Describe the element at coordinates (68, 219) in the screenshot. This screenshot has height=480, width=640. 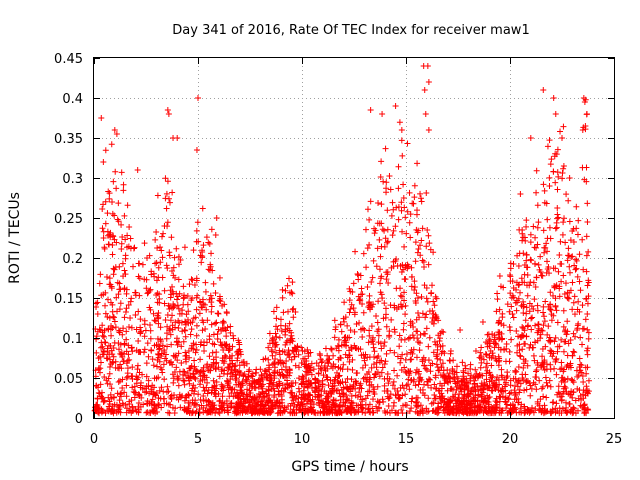
I see `y-tick-label: 0.25` at that location.